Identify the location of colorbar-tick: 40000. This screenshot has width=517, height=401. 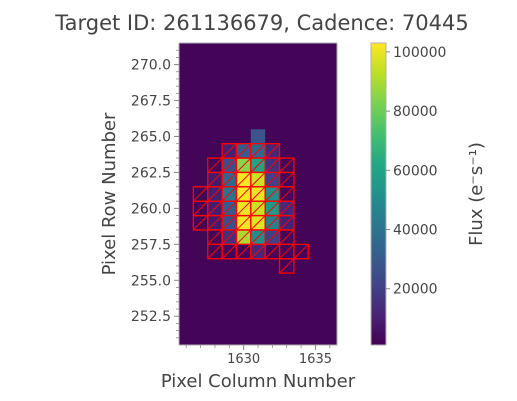
(412, 231).